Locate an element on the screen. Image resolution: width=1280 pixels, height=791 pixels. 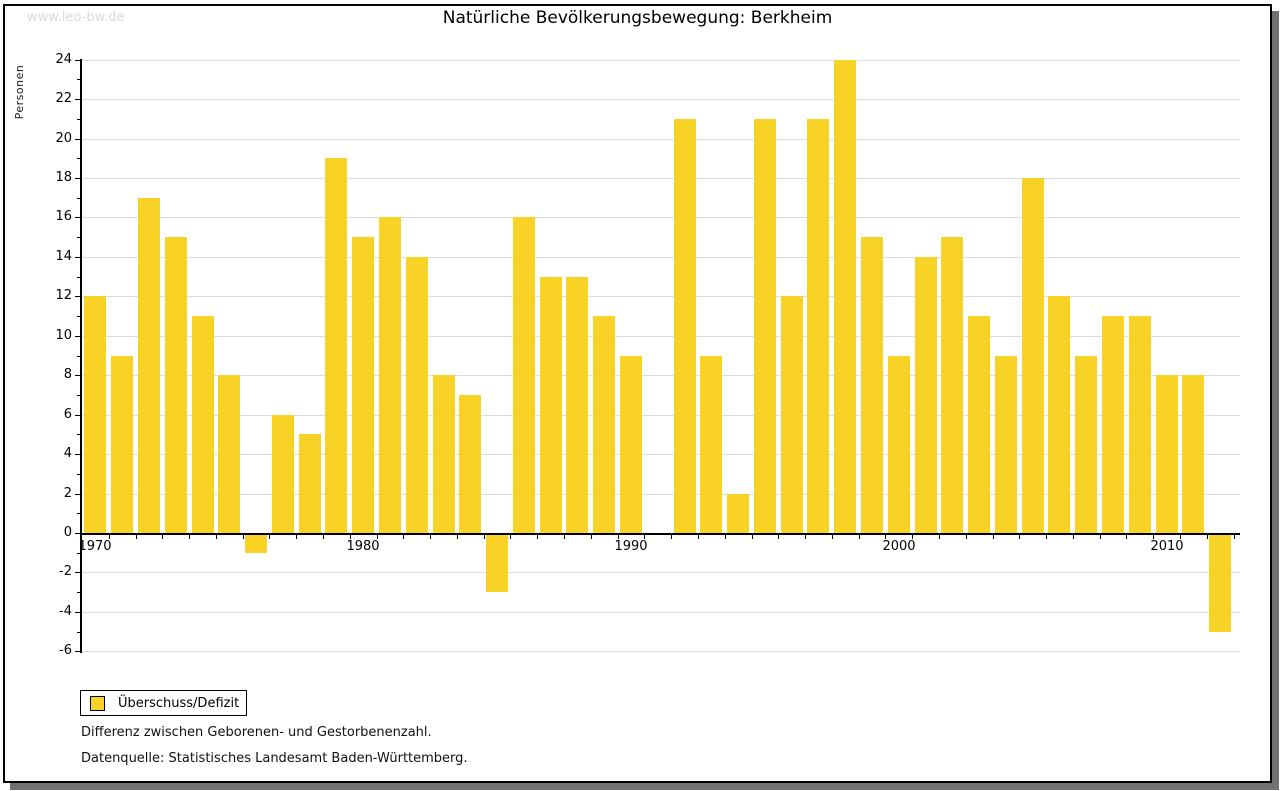
bar-1970 is located at coordinates (95, 414).